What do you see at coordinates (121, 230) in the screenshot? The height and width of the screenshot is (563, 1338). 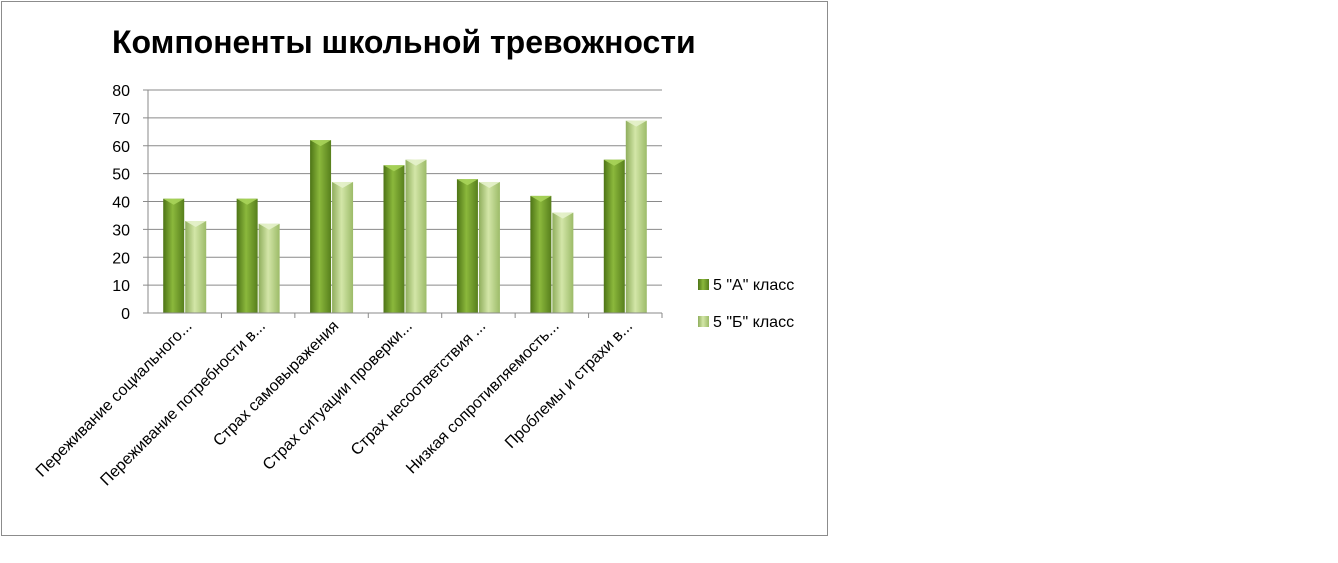 I see `y-tick-label: 30` at bounding box center [121, 230].